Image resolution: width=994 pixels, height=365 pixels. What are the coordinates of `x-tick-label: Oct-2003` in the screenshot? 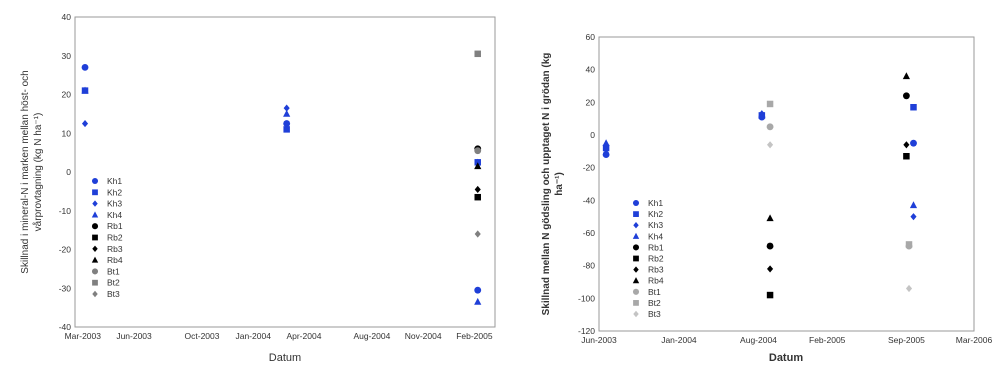 It's located at (202, 336).